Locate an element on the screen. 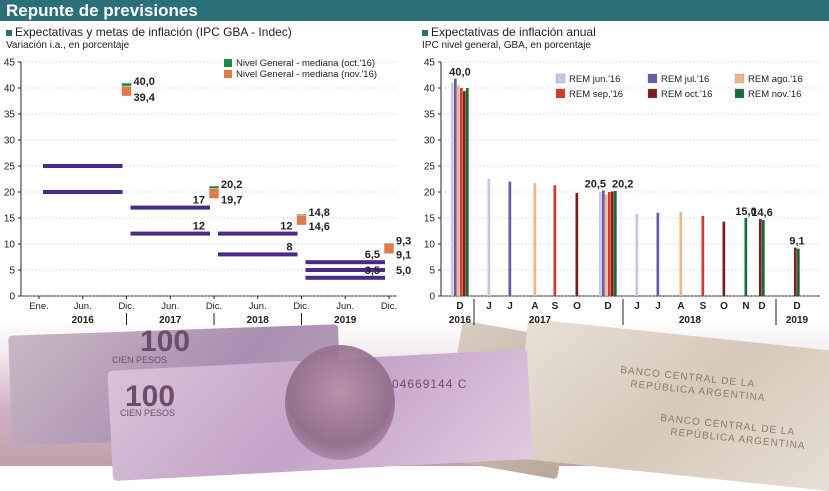 The height and width of the screenshot is (491, 829). target-label: 6,5 is located at coordinates (372, 255).